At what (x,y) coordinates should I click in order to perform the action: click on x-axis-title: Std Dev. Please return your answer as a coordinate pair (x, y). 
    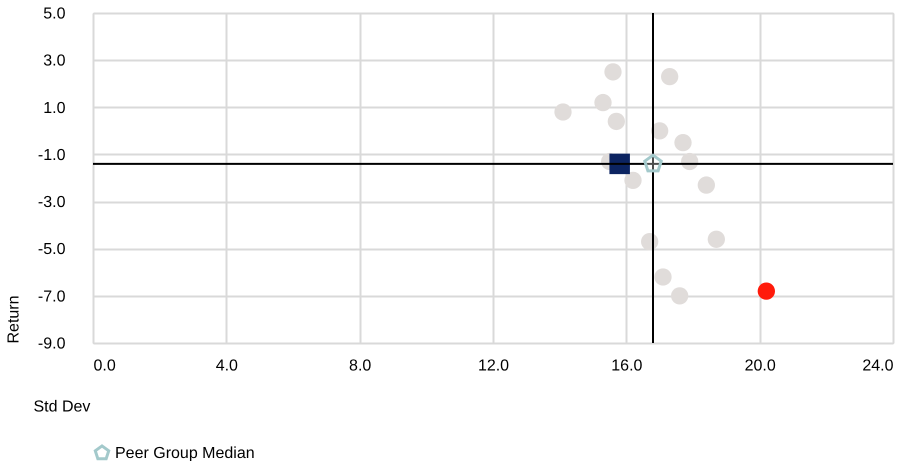
    Looking at the image, I should click on (62, 407).